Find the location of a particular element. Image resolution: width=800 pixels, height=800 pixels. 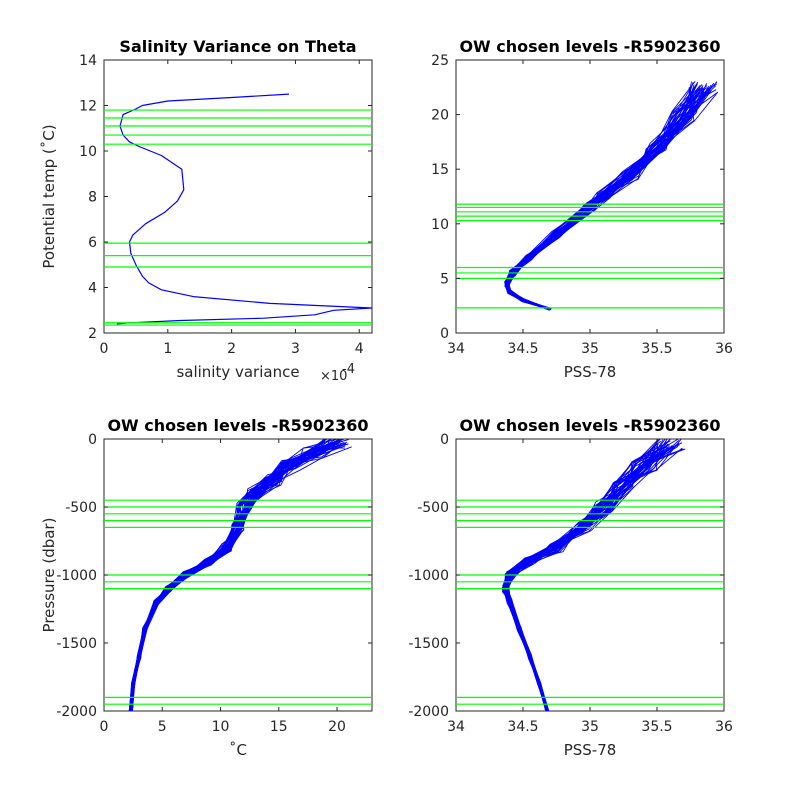

y-tick-label: 25 is located at coordinates (440, 61).